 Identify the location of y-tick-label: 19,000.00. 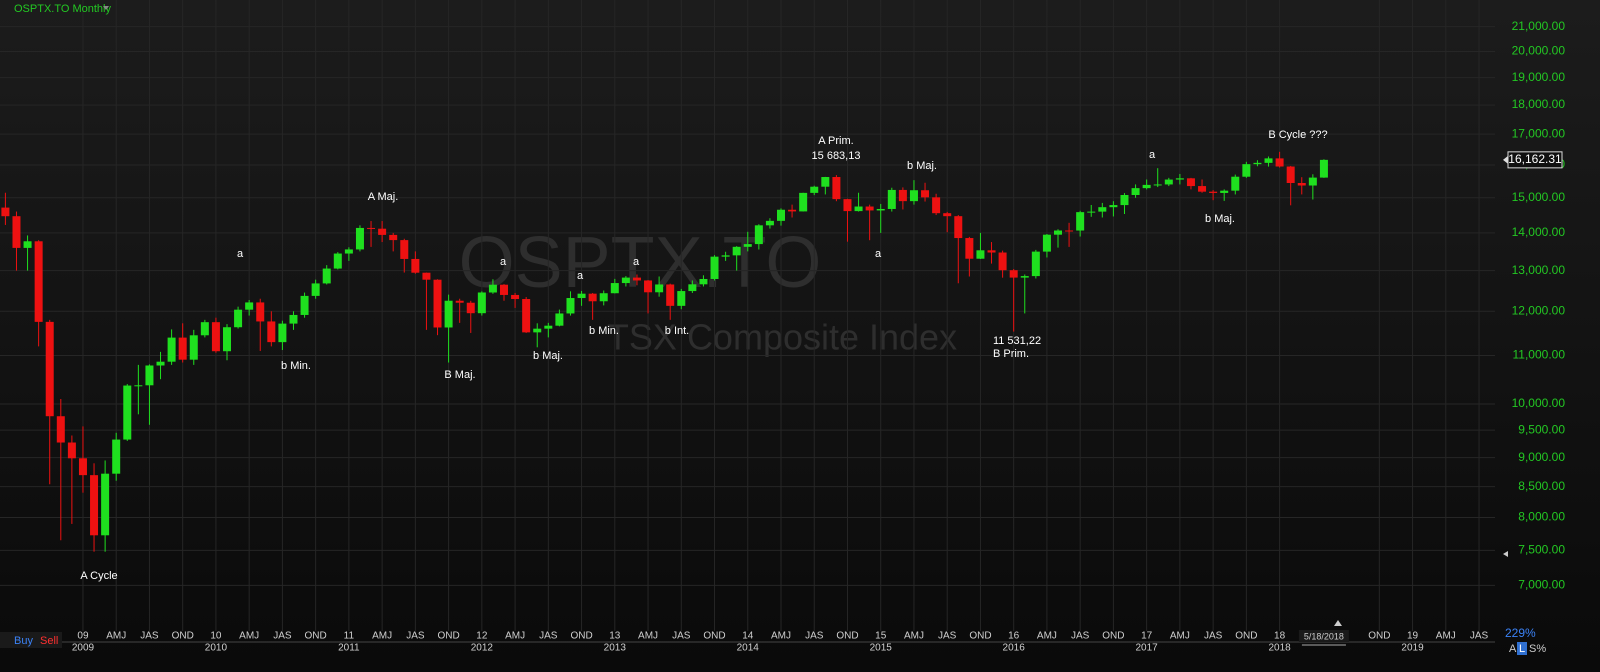
(1539, 77).